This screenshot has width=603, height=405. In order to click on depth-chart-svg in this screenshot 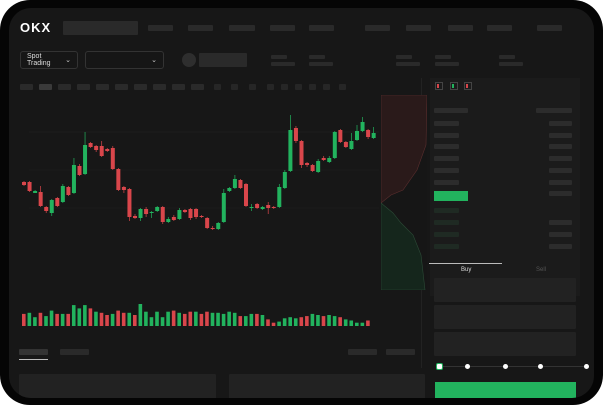, I will do `click(404, 192)`.